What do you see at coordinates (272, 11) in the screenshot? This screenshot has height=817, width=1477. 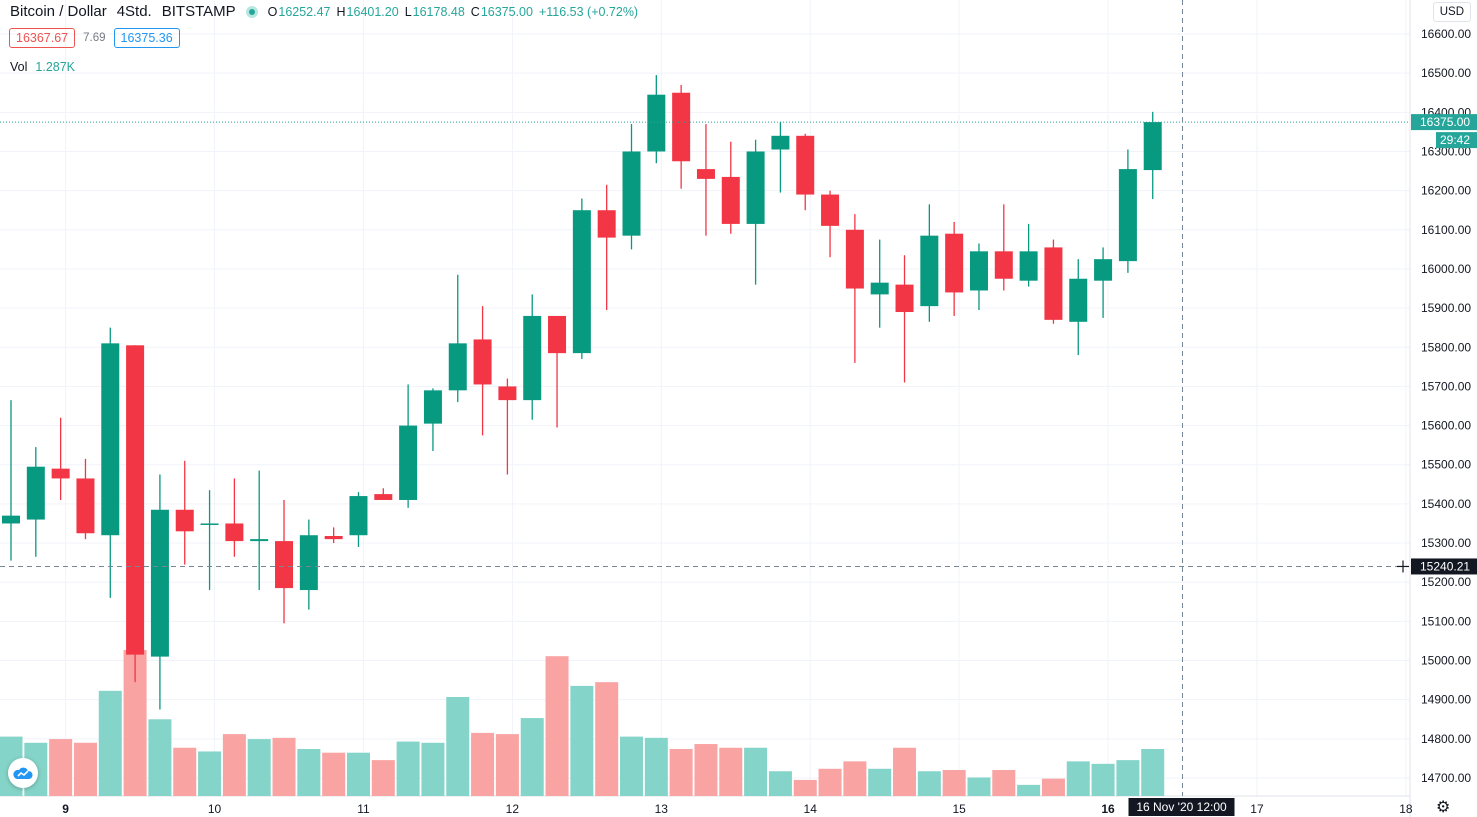 I see `ohlc-open-key: O` at bounding box center [272, 11].